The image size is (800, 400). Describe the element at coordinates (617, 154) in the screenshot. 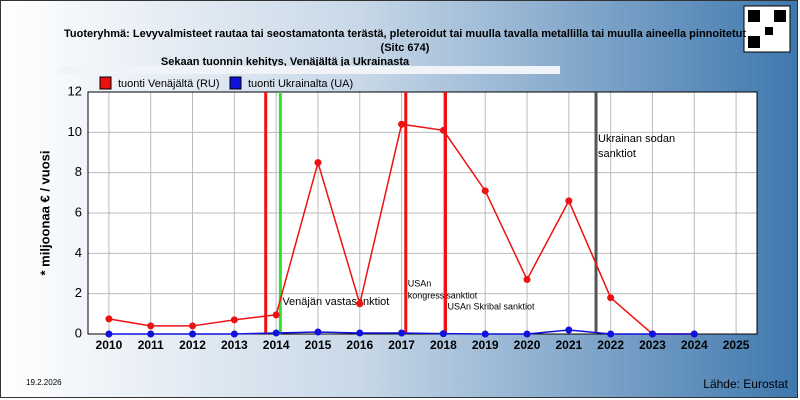

I see `event-label: sanktiot` at that location.